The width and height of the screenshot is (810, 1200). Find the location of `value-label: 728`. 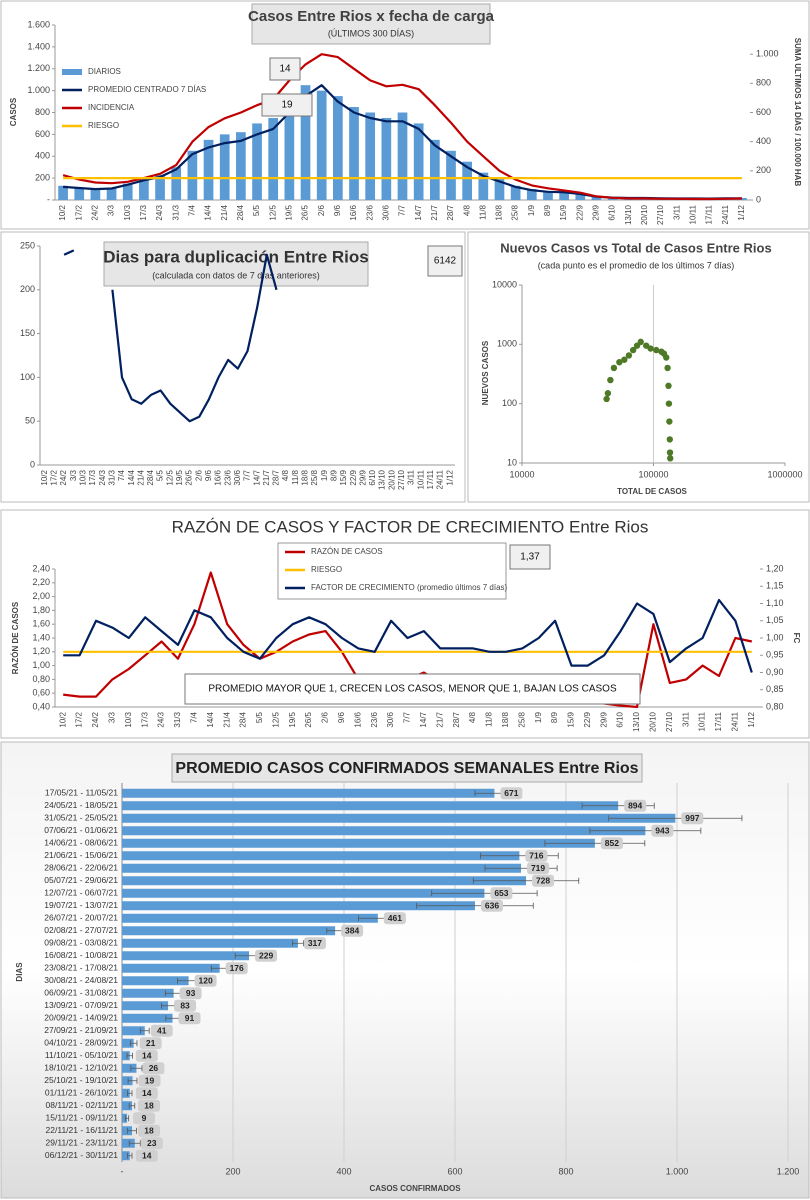

value-label: 728 is located at coordinates (543, 881).